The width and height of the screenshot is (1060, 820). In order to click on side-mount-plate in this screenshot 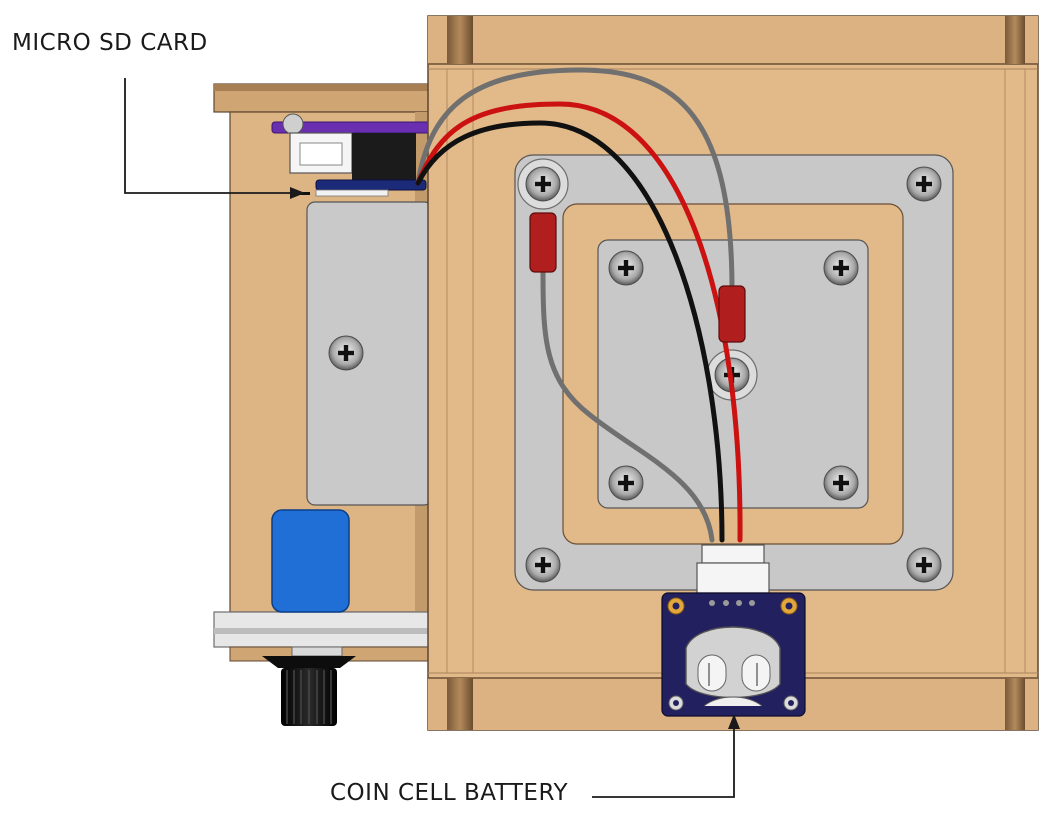, I will do `click(369, 353)`.